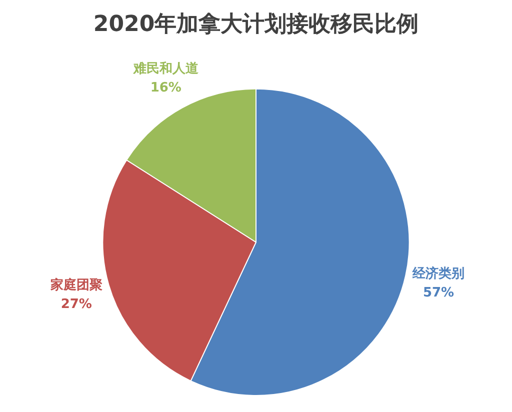  Describe the element at coordinates (75, 284) in the screenshot. I see `slice-label: 家庭团聚` at that location.